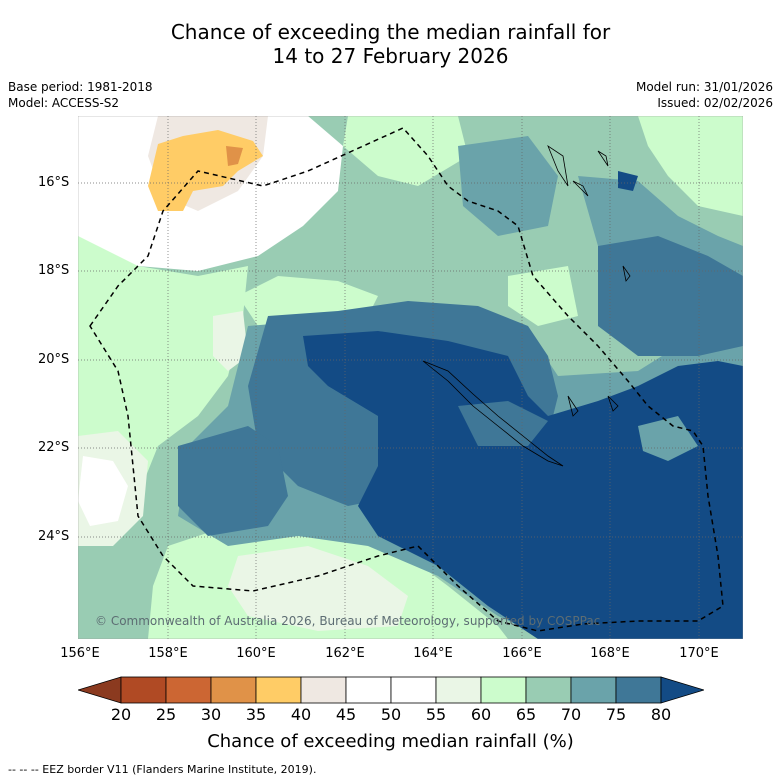 The height and width of the screenshot is (781, 781). I want to click on lon-label: 166°E, so click(522, 653).